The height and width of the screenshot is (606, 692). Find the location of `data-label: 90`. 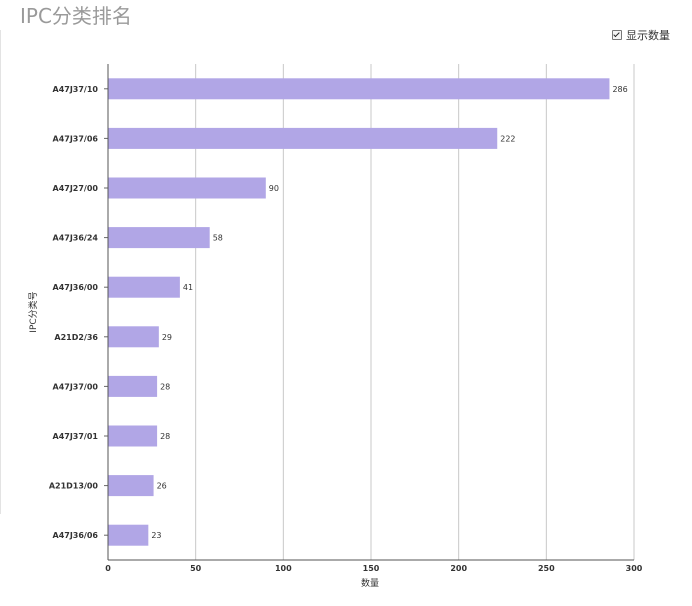

data-label: 90 is located at coordinates (274, 188).